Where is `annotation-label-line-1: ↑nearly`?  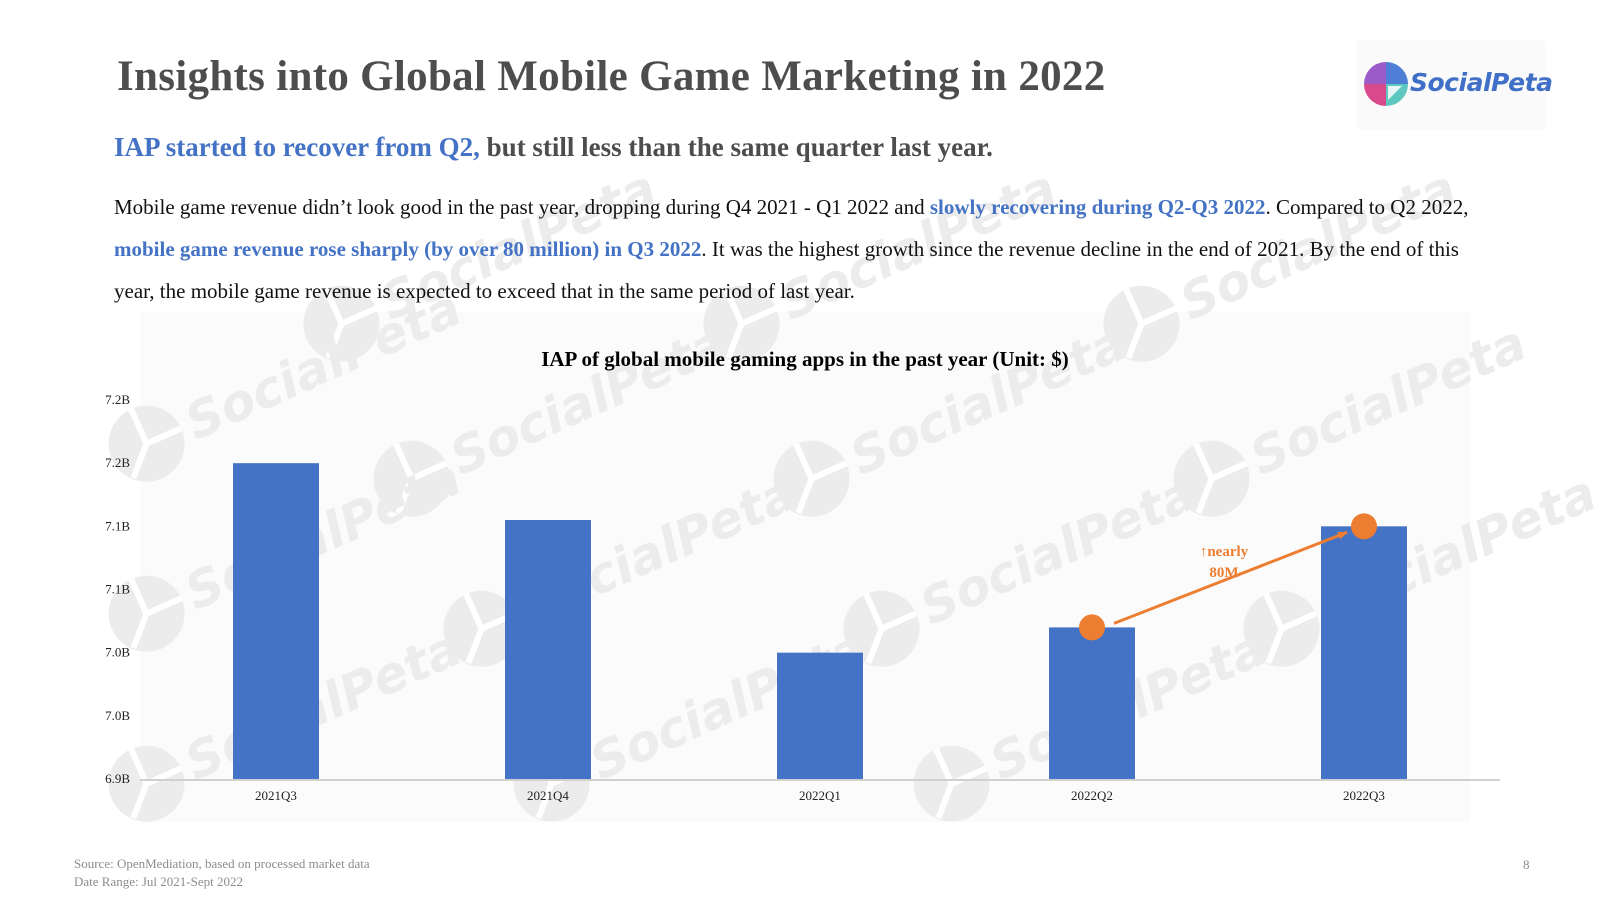 annotation-label-line-1: ↑nearly is located at coordinates (1224, 552).